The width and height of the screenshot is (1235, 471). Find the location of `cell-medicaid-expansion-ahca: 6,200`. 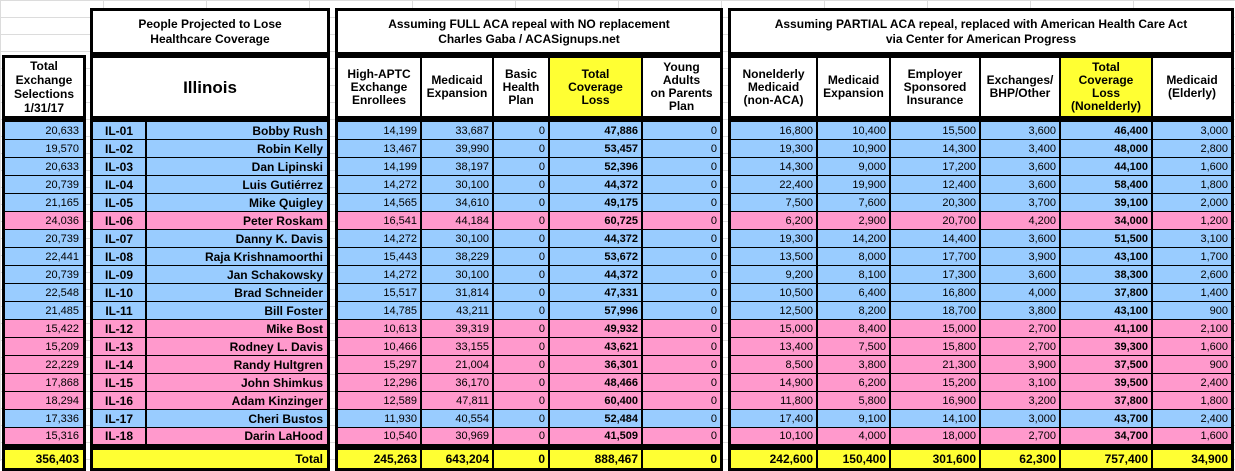

cell-medicaid-expansion-ahca: 6,200 is located at coordinates (854, 382).